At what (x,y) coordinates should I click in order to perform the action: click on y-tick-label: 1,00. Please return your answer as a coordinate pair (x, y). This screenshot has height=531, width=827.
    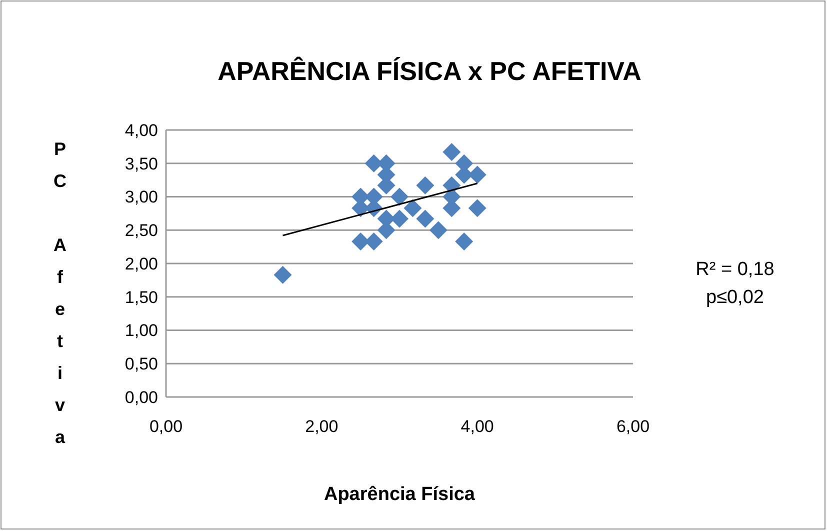
    Looking at the image, I should click on (141, 330).